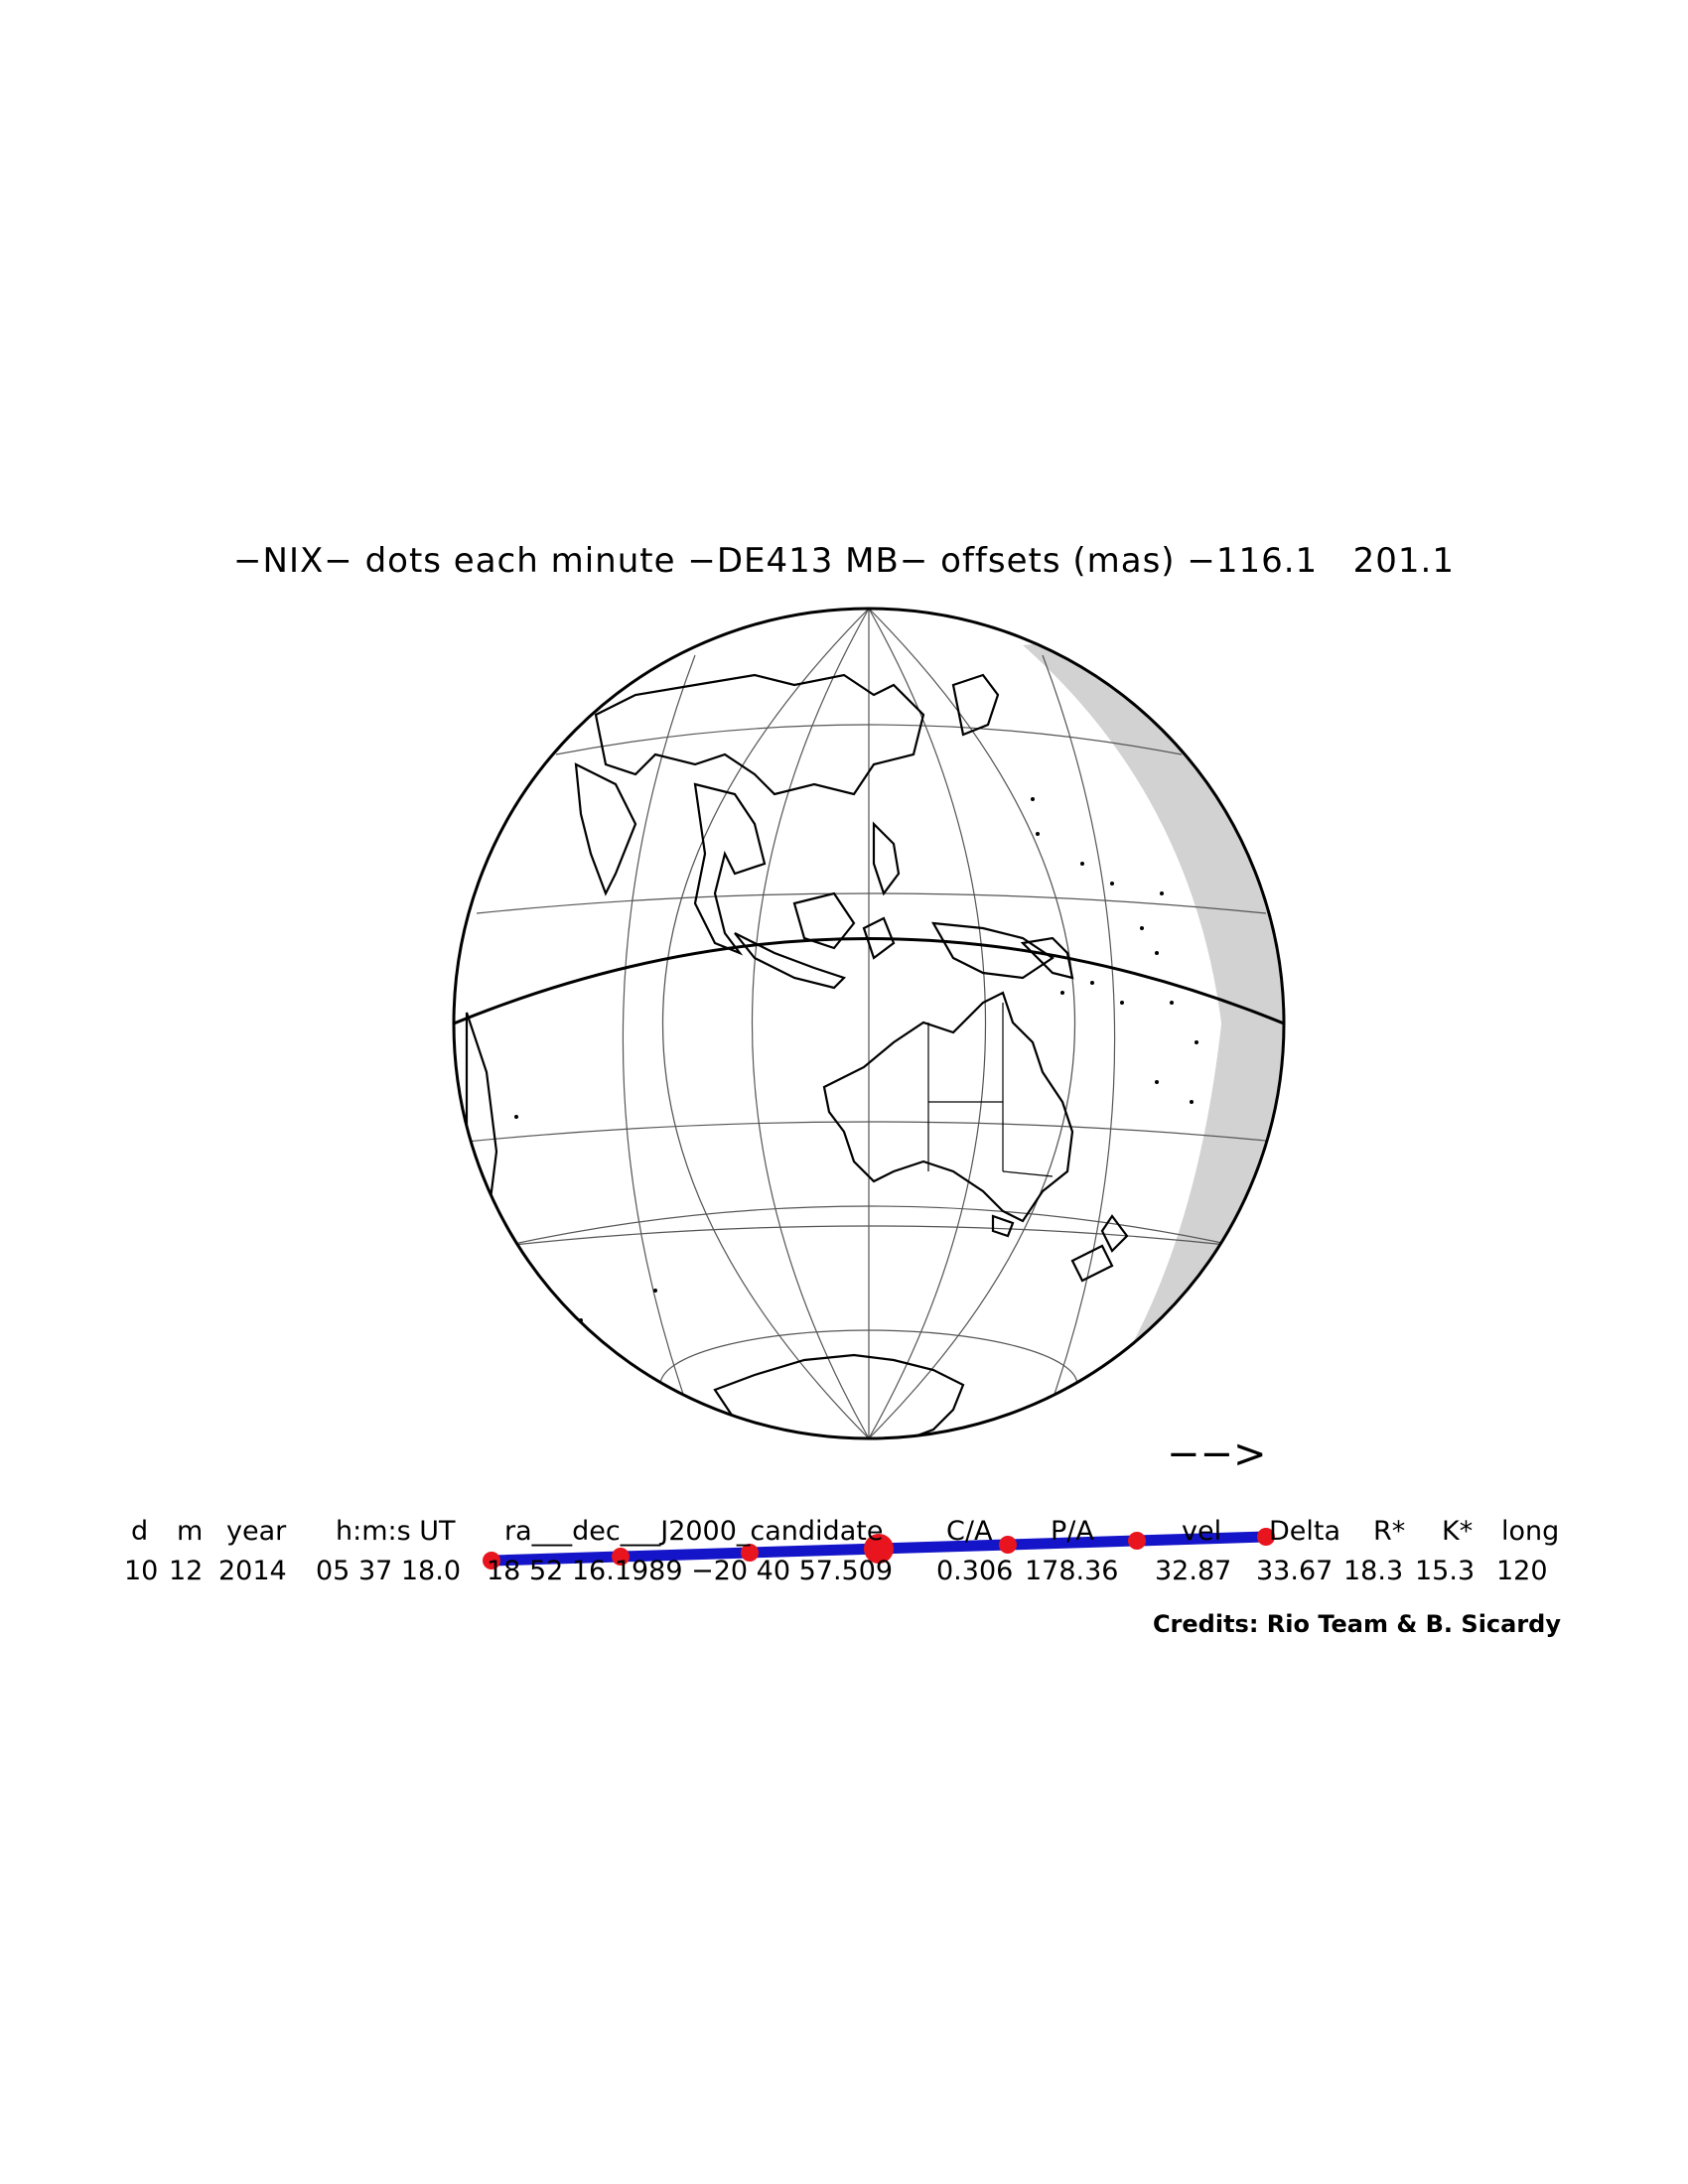  I want to click on table-value-8: 33.67, so click(1295, 1571).